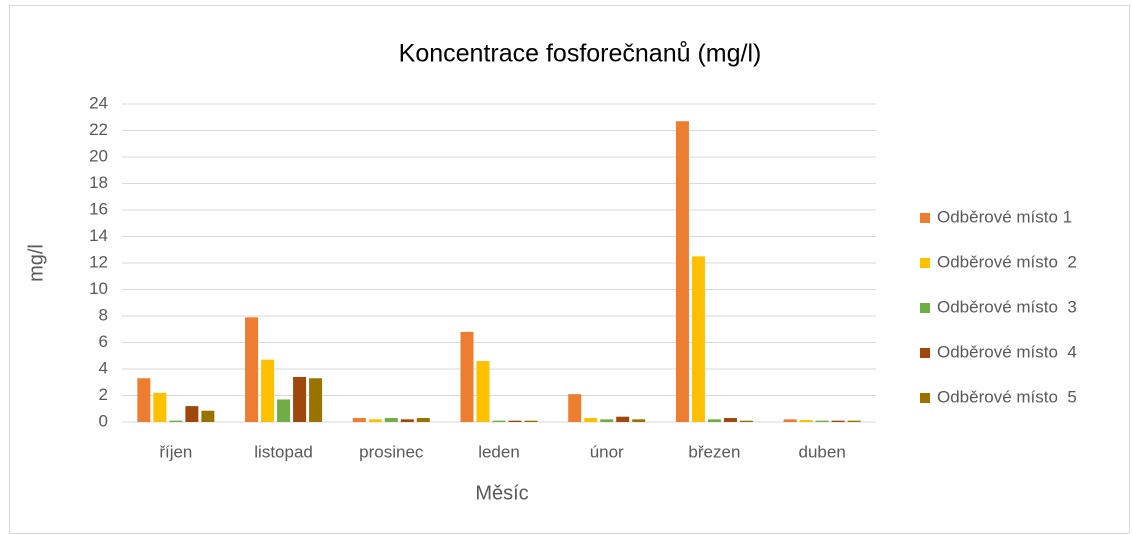 Image resolution: width=1132 pixels, height=534 pixels. What do you see at coordinates (98, 155) in the screenshot?
I see `y-tick-label: 20` at bounding box center [98, 155].